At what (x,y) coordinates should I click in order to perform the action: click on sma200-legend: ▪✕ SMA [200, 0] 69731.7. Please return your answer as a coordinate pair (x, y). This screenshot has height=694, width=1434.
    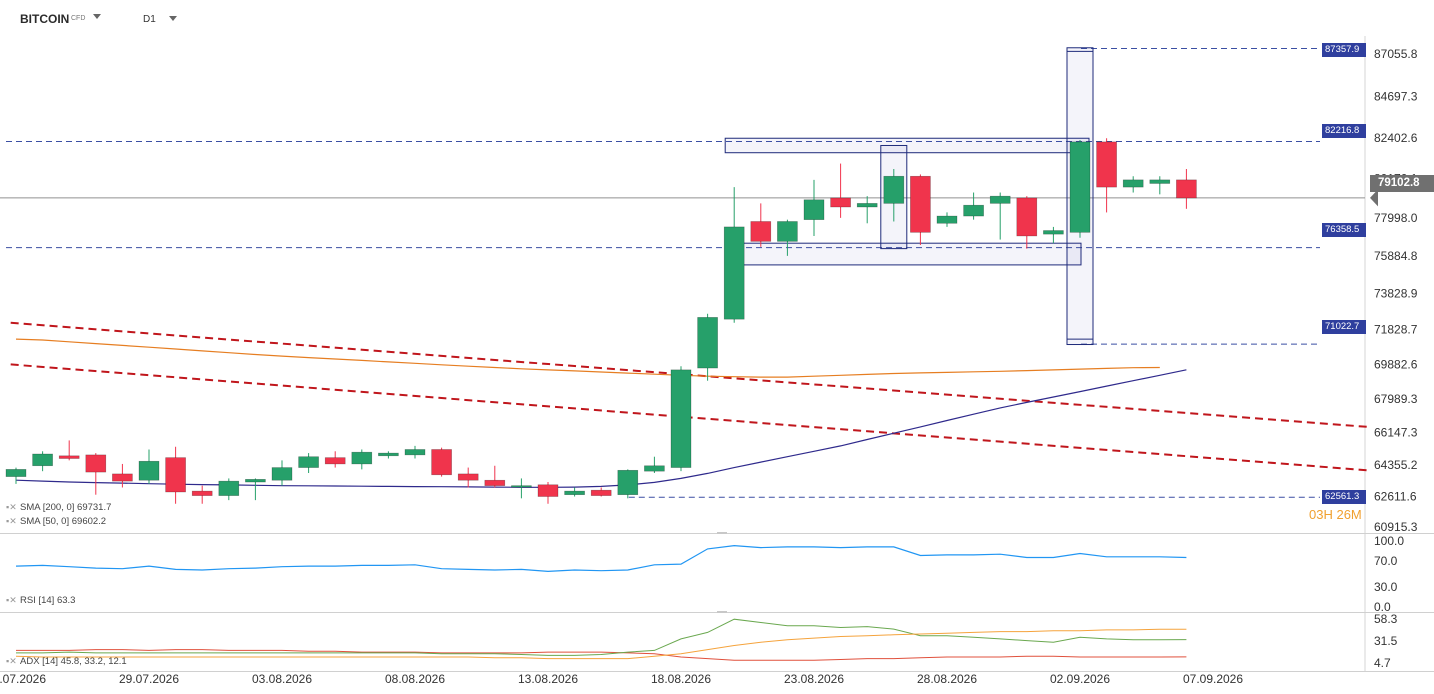
    Looking at the image, I should click on (58, 507).